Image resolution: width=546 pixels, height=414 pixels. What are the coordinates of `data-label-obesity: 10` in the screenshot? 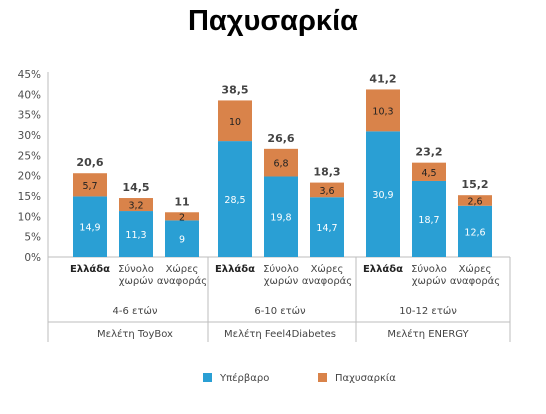 It's located at (235, 122).